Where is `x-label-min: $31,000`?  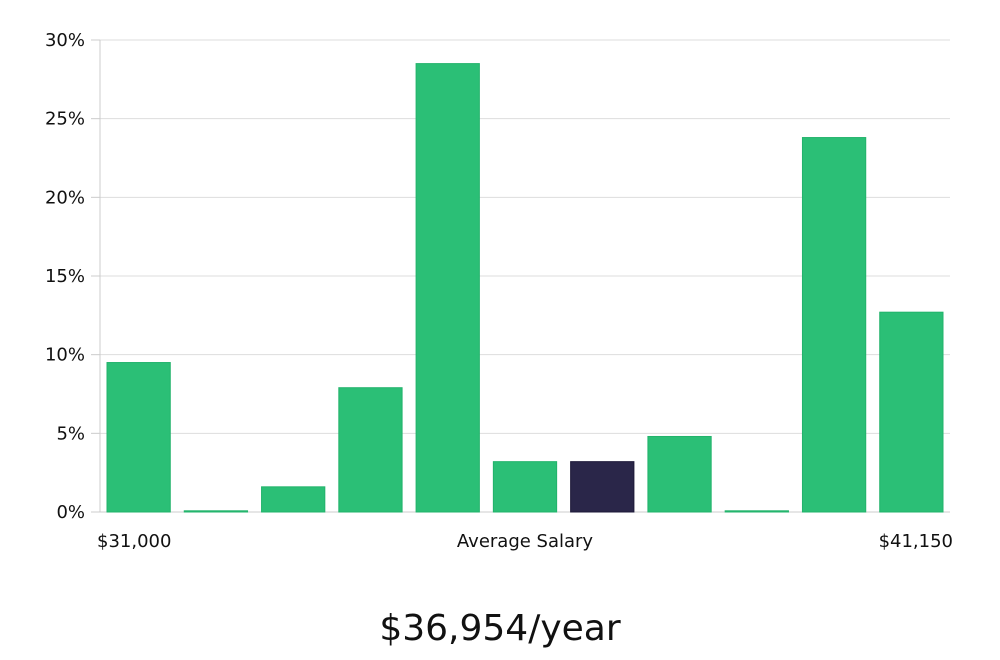
x-label-min: $31,000 is located at coordinates (134, 541).